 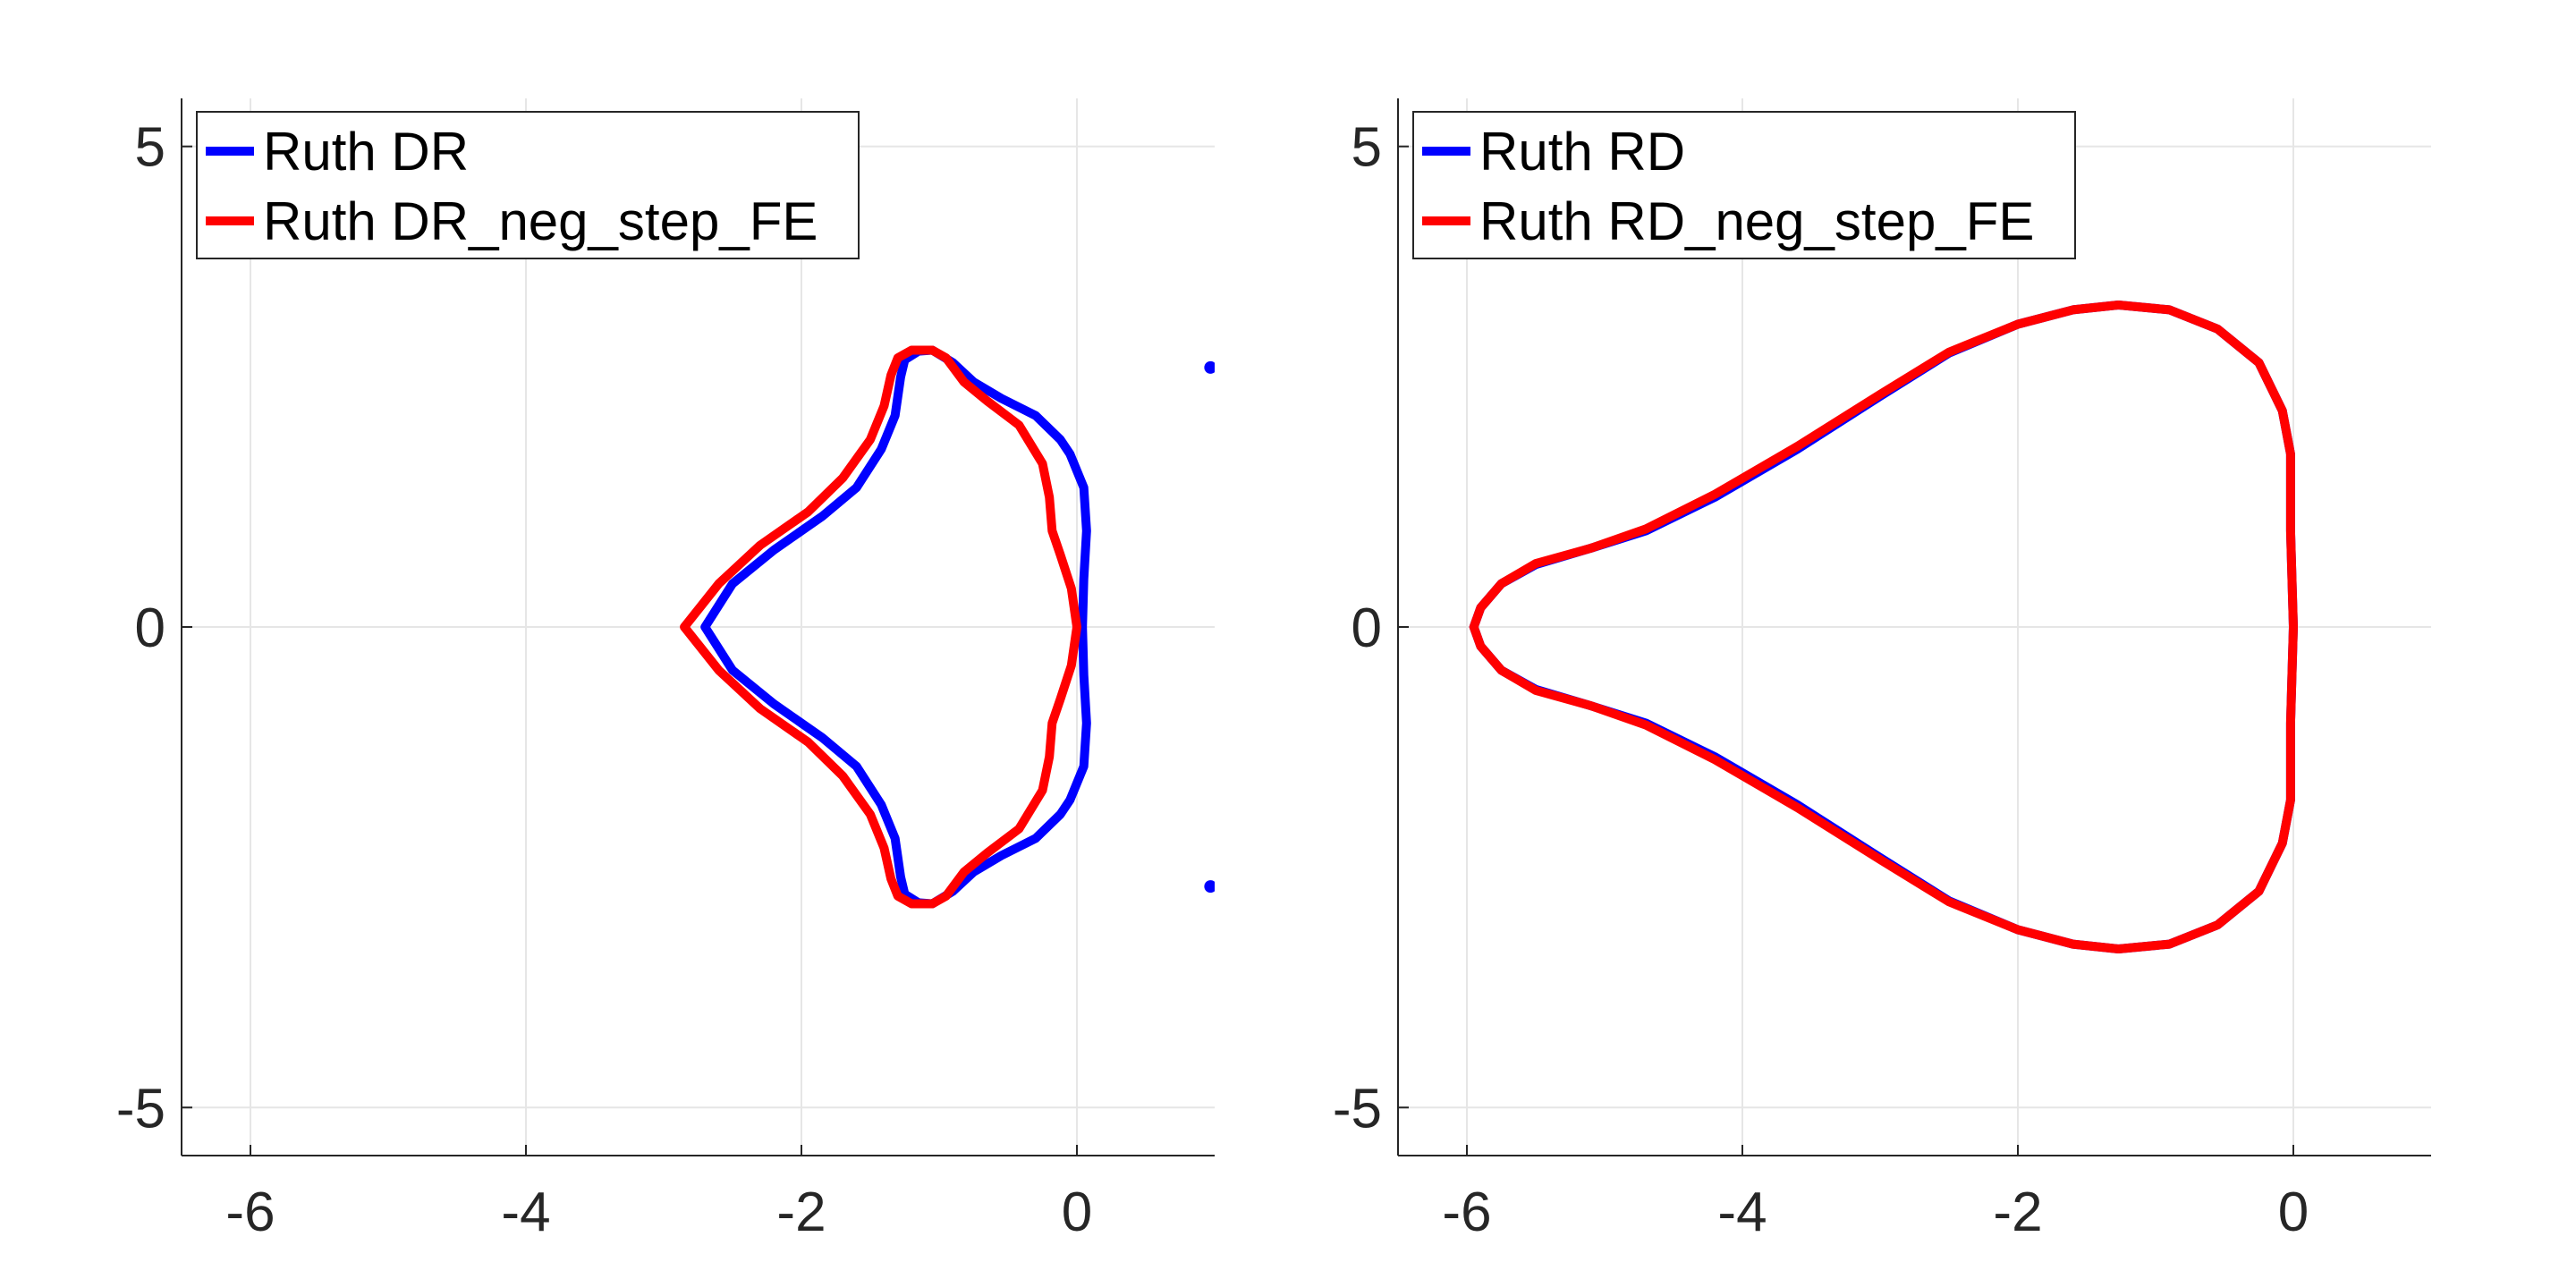 I want to click on legend-label: Ruth RD, so click(x=1582, y=152).